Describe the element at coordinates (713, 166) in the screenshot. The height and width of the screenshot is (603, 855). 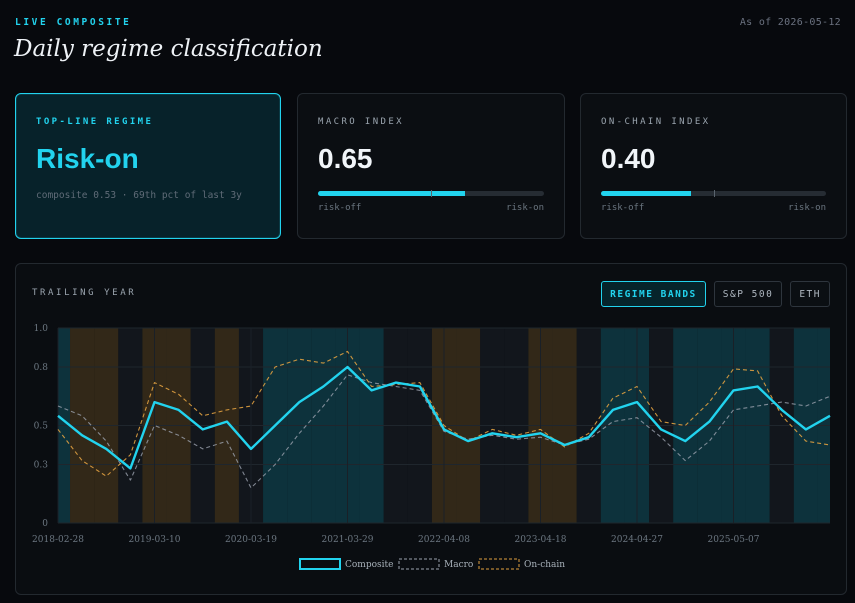
I see `onchain-index-card: ON-CHAIN INDEX 0.40 risk-off risk-on` at that location.